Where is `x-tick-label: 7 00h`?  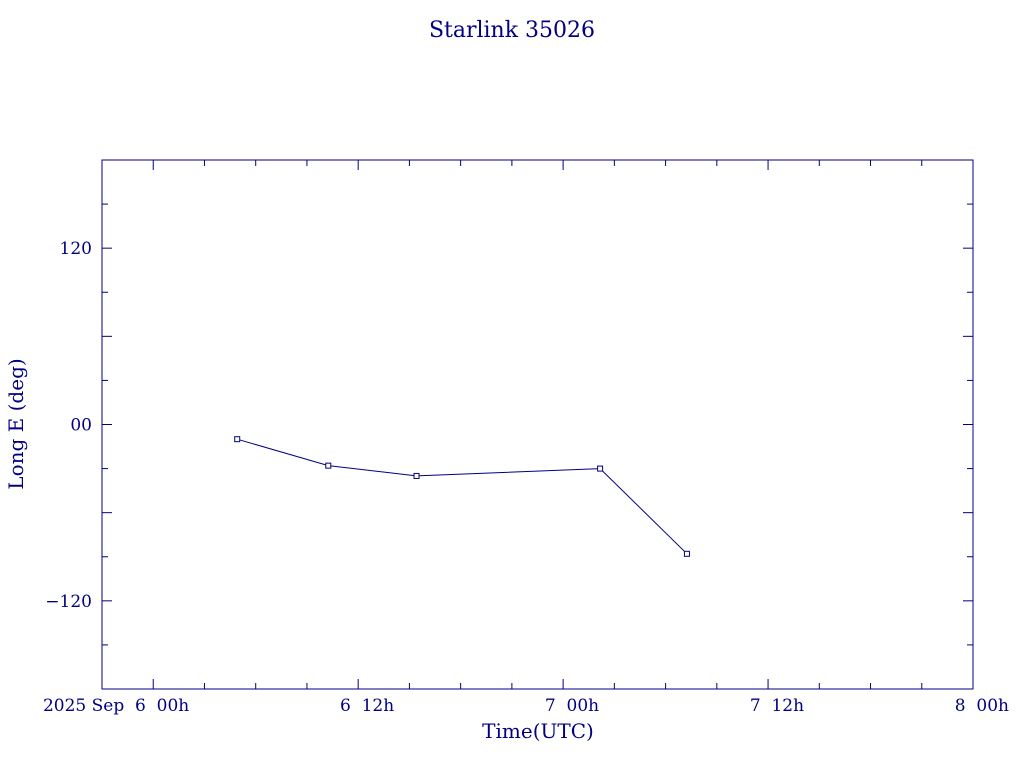 x-tick-label: 7 00h is located at coordinates (572, 706).